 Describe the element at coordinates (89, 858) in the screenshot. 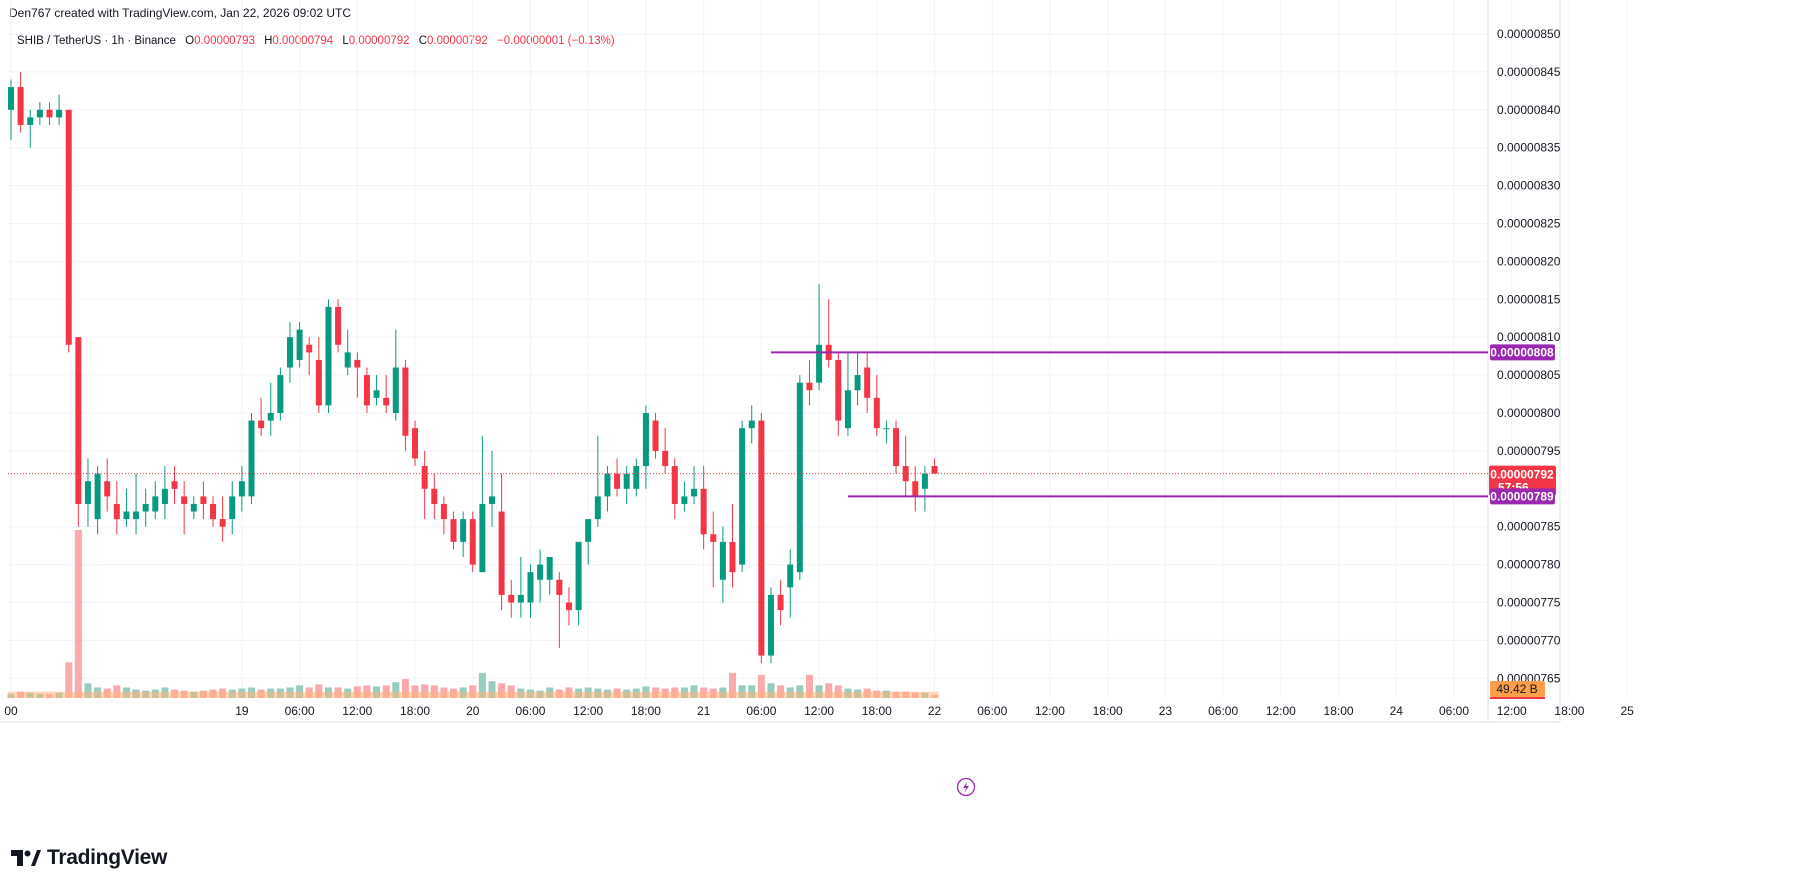

I see `tradingview-logo: TradingView` at that location.